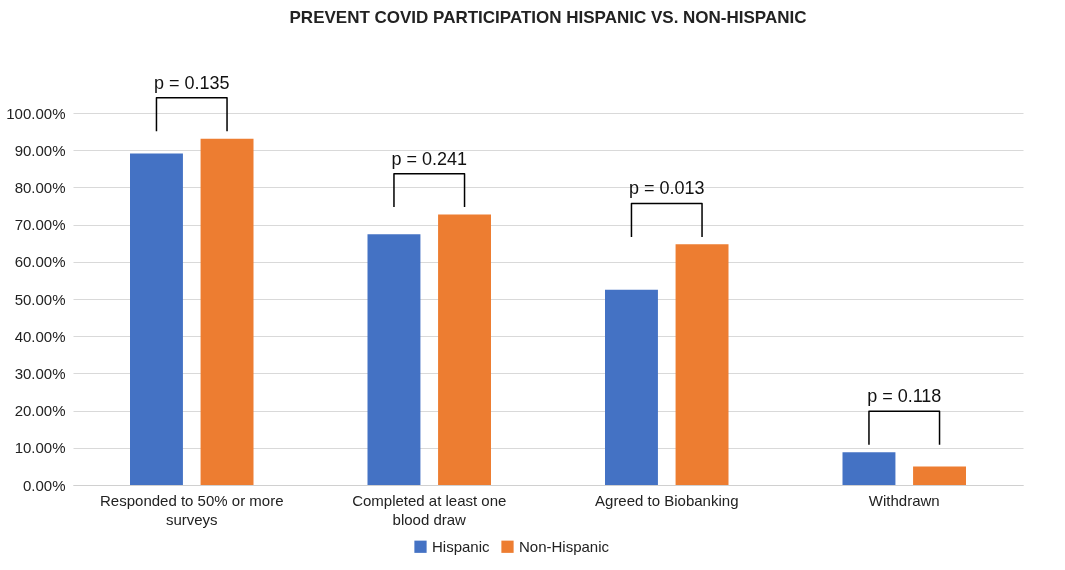 The height and width of the screenshot is (570, 1065). What do you see at coordinates (40, 150) in the screenshot?
I see `y-tick-label: 90.00%` at bounding box center [40, 150].